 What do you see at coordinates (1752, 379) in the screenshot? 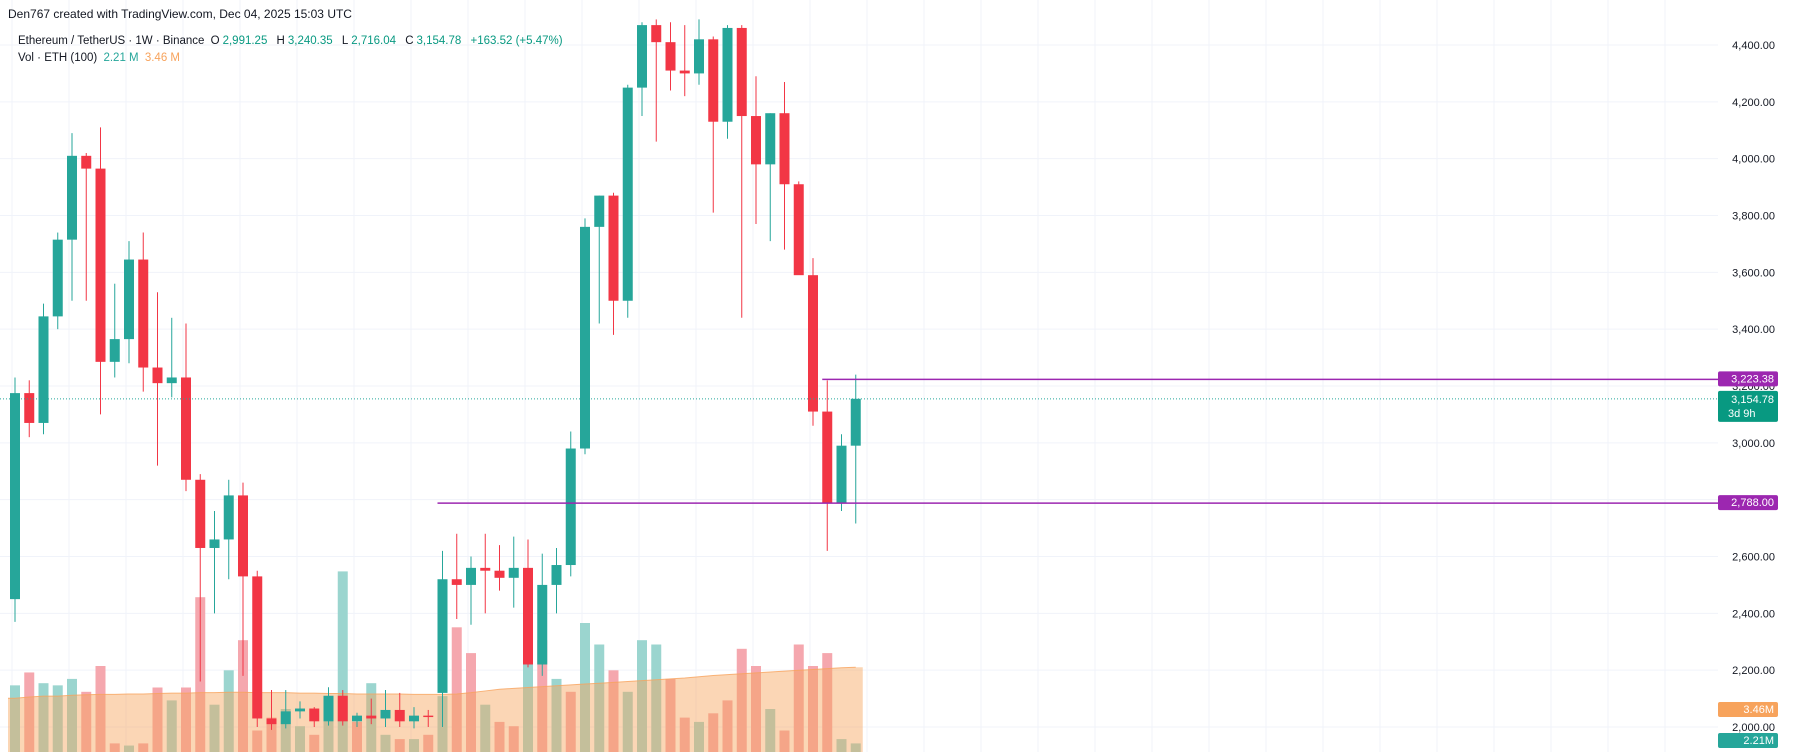
I see `level-high-badge: 3,223.38` at bounding box center [1752, 379].